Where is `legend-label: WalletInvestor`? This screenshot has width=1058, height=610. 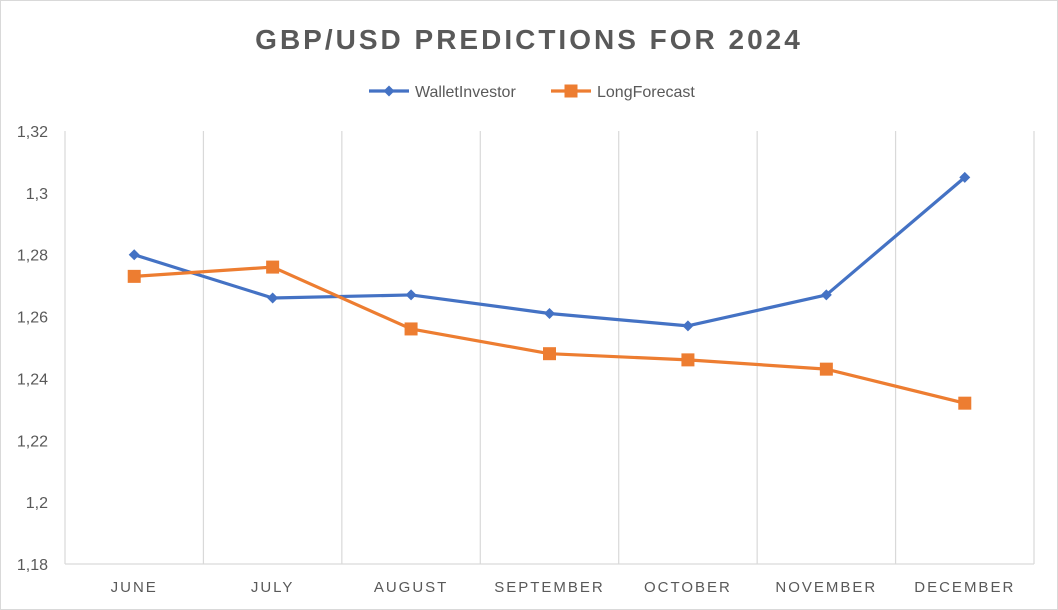 legend-label: WalletInvestor is located at coordinates (465, 92).